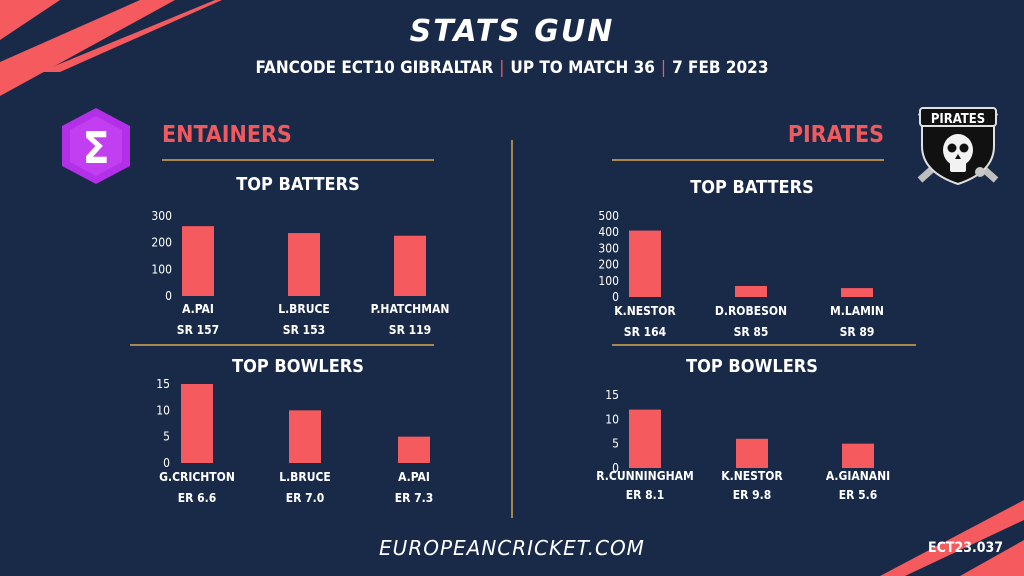  Describe the element at coordinates (612, 395) in the screenshot. I see `pirates-bowlers-ytick: 15` at that location.